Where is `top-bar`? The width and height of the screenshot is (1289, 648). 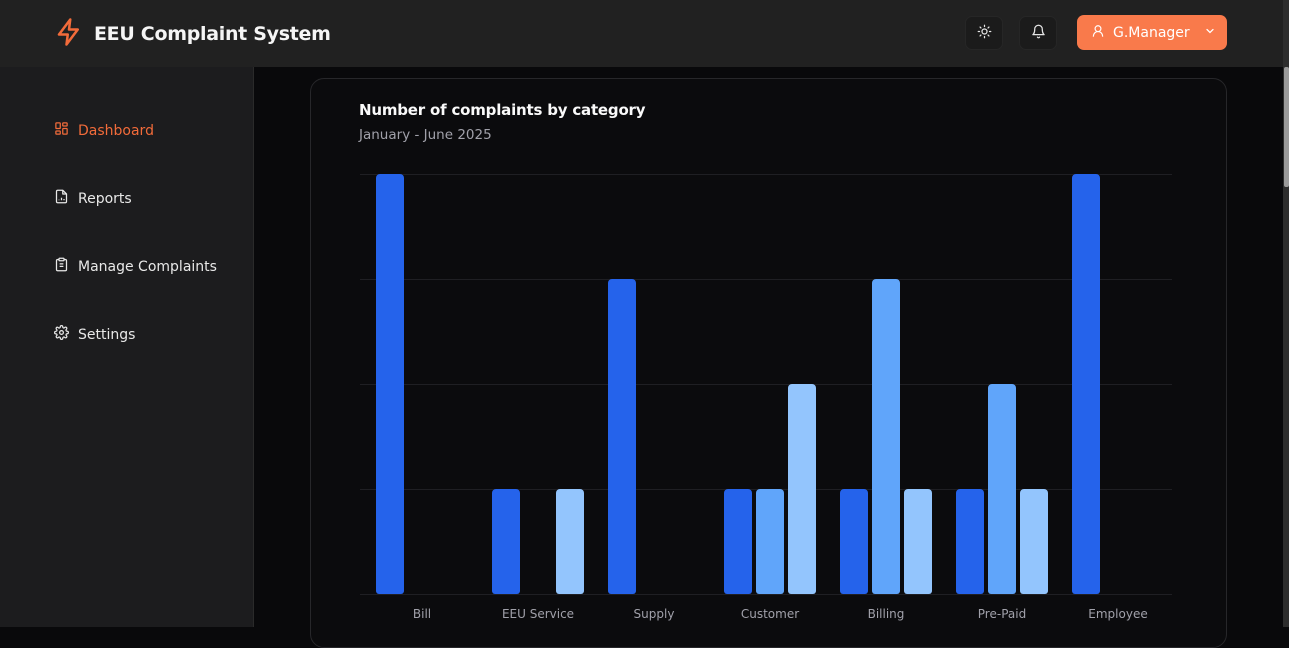
top-bar is located at coordinates (641, 33).